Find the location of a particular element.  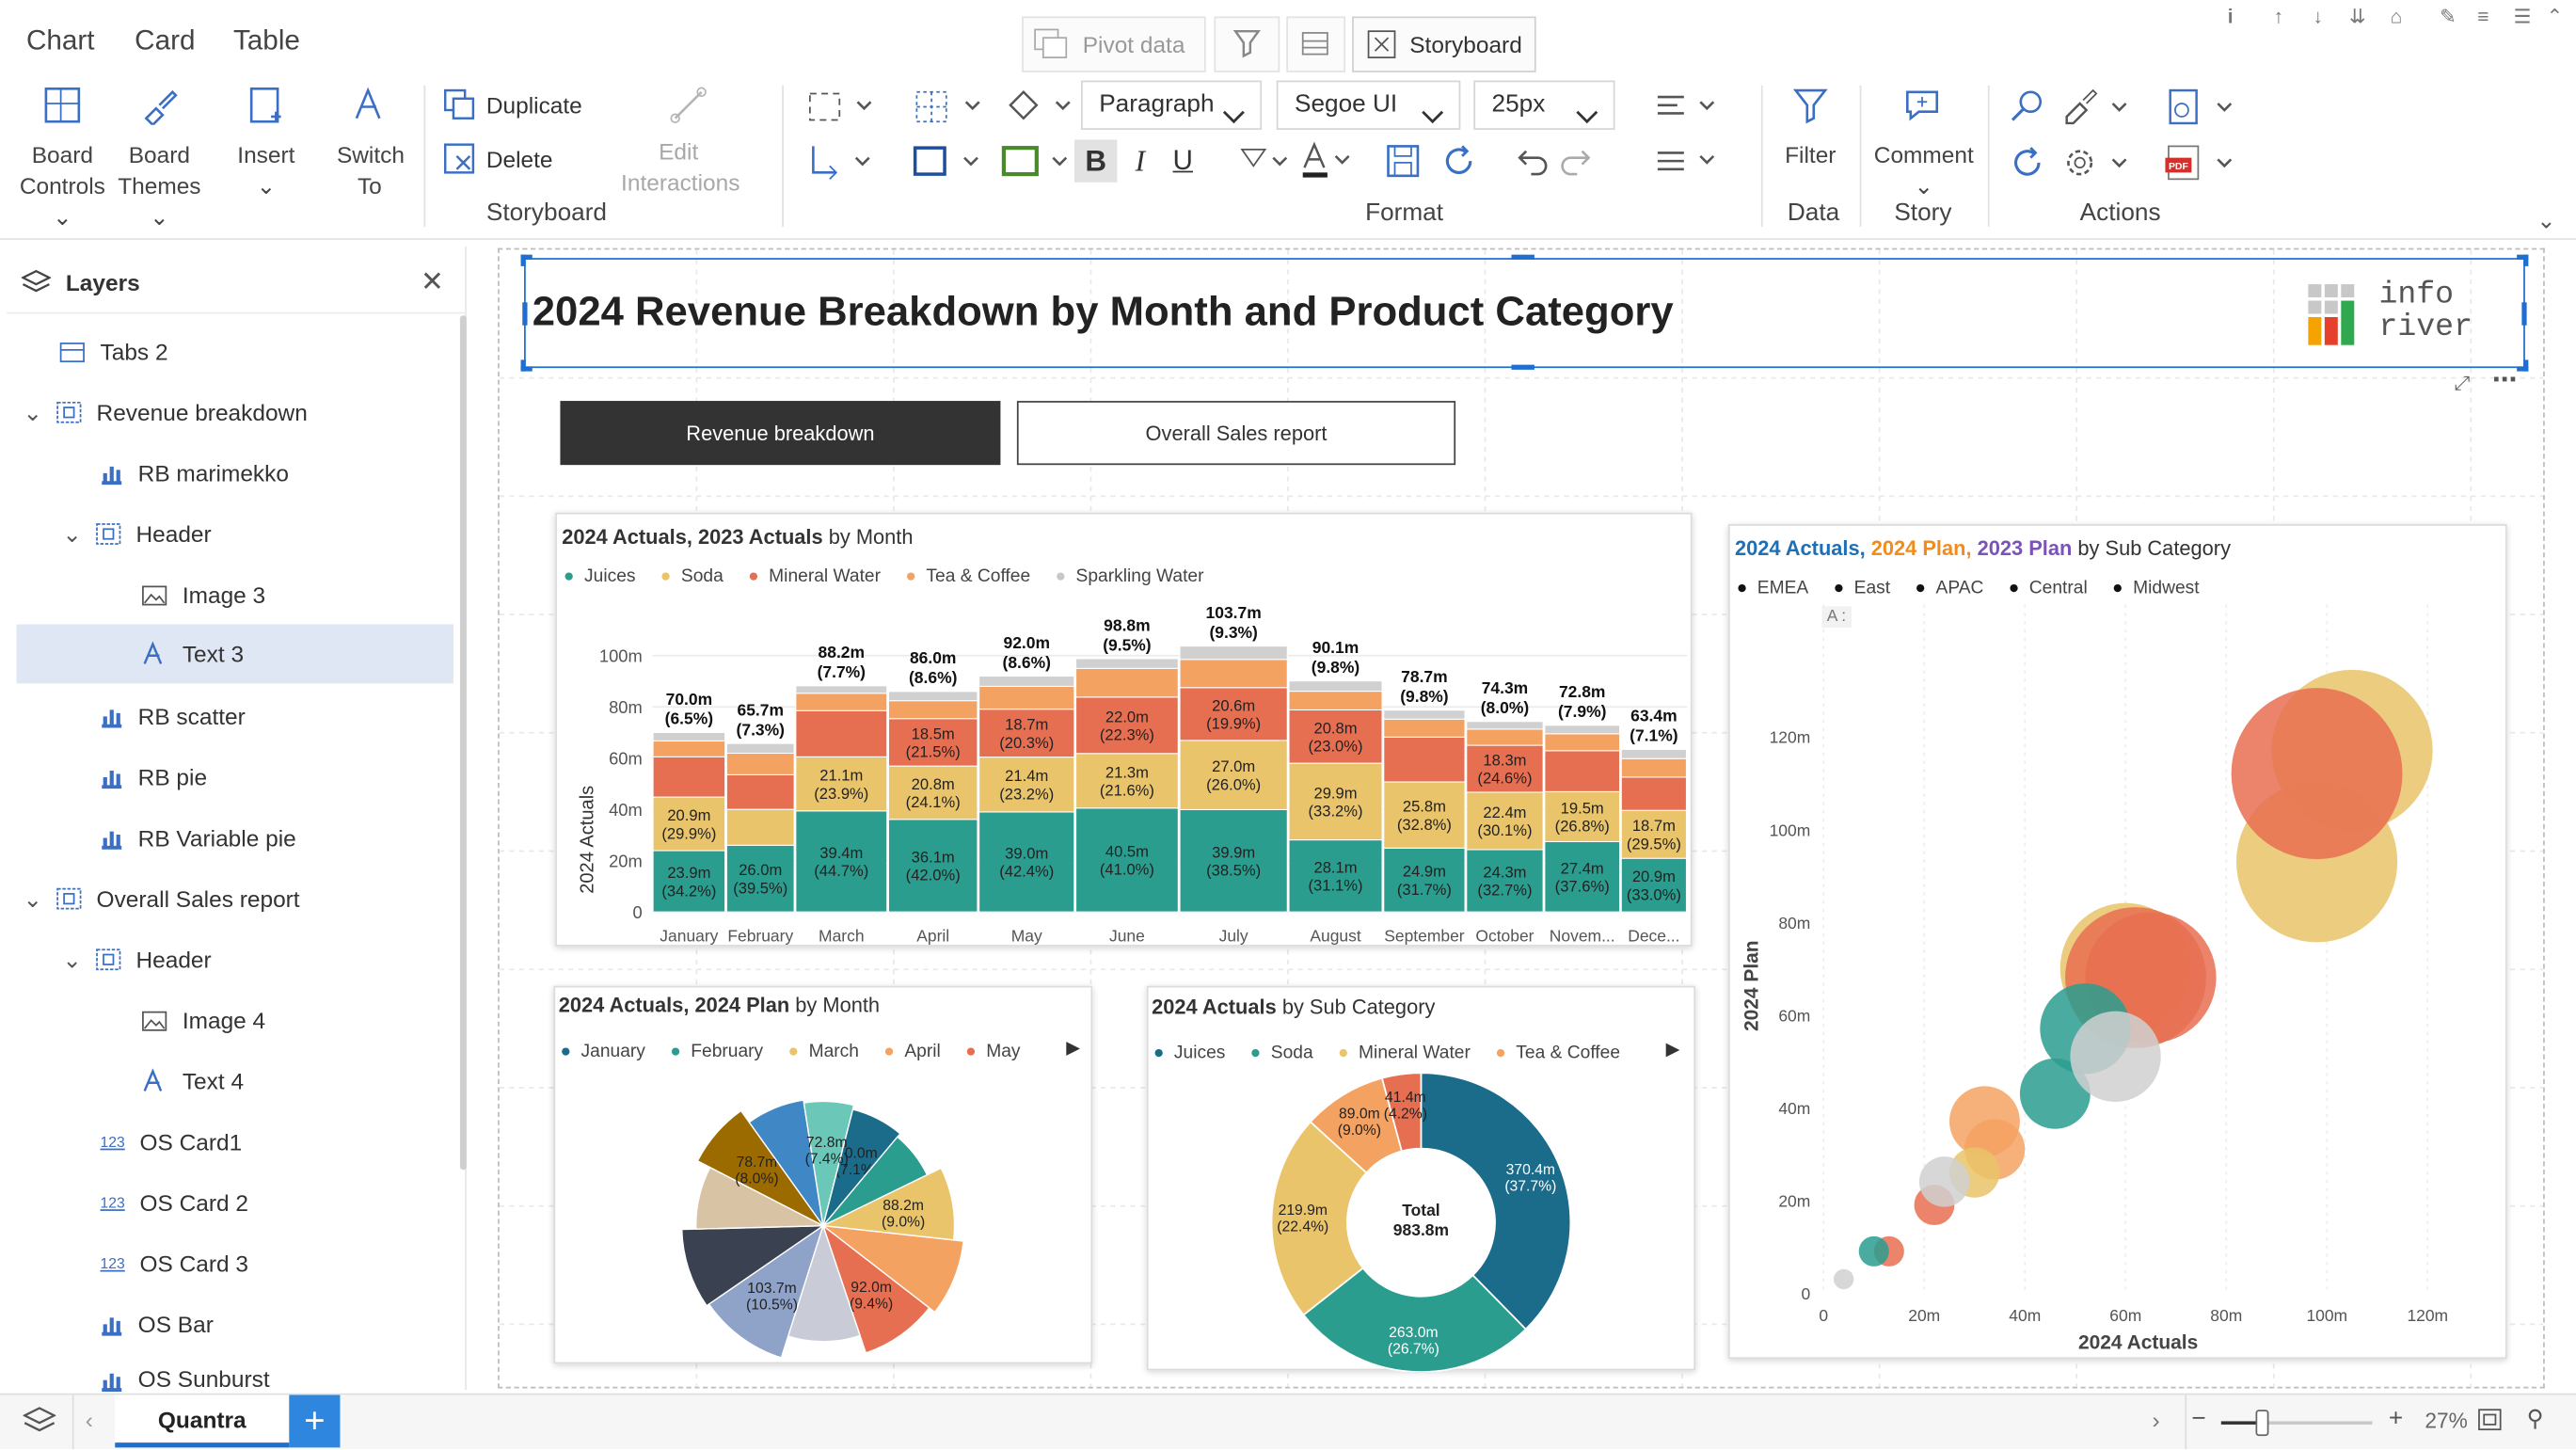

layer-item-os-card-2: 123 OS Card 2 is located at coordinates (230, 1203).